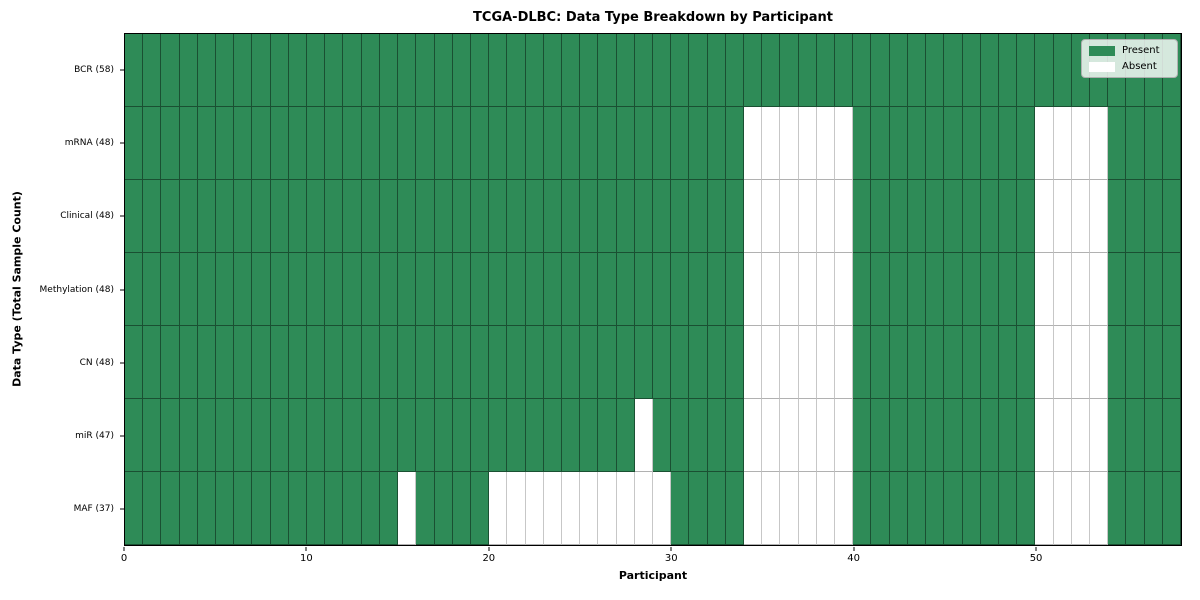 Image resolution: width=1200 pixels, height=600 pixels. I want to click on x-tick-label: 40, so click(854, 558).